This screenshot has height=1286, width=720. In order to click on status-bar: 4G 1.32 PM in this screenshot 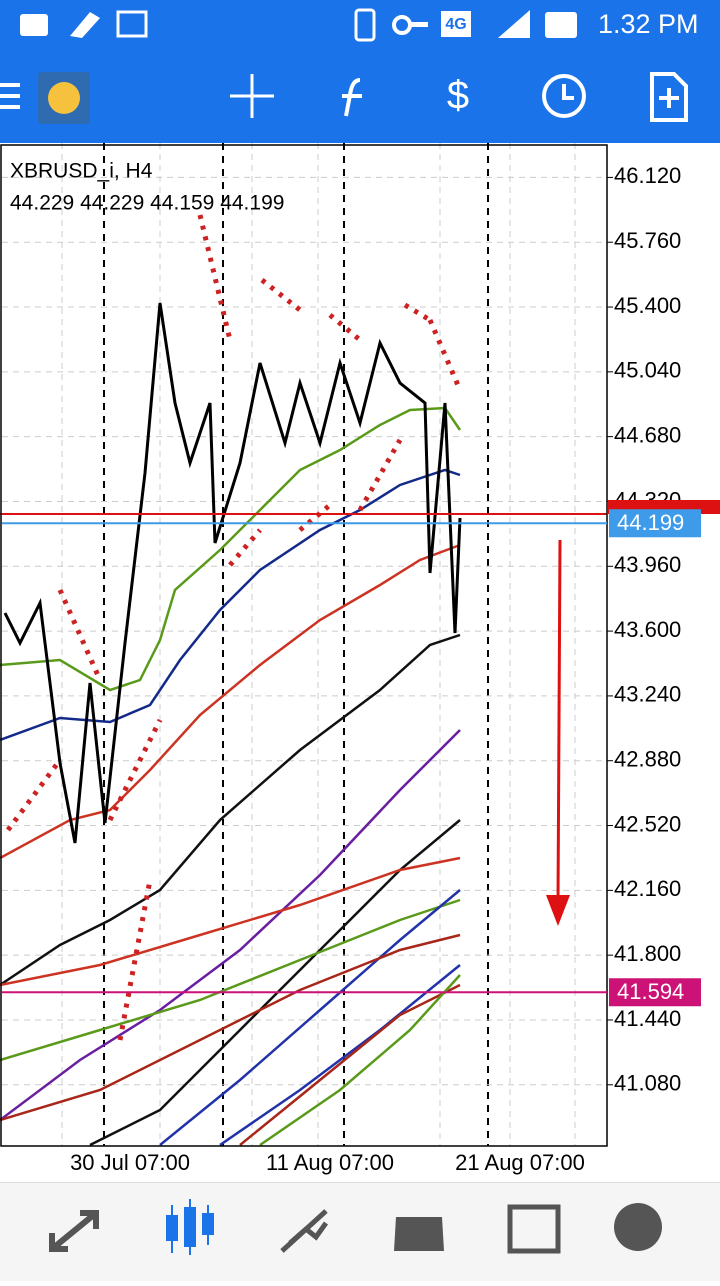, I will do `click(360, 25)`.